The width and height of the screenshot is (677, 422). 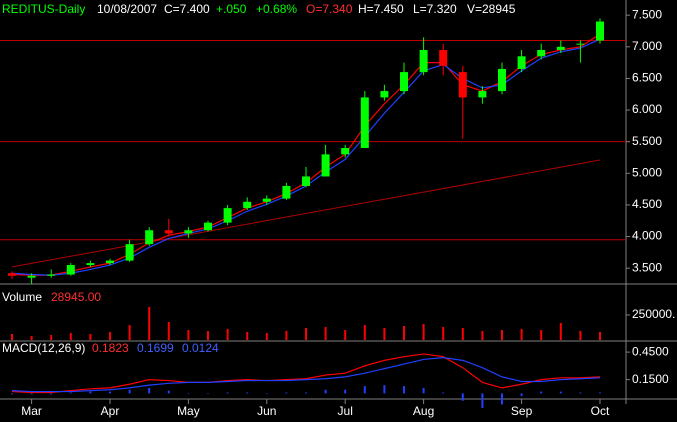 I want to click on histogram-value: 0.0124, so click(x=200, y=348).